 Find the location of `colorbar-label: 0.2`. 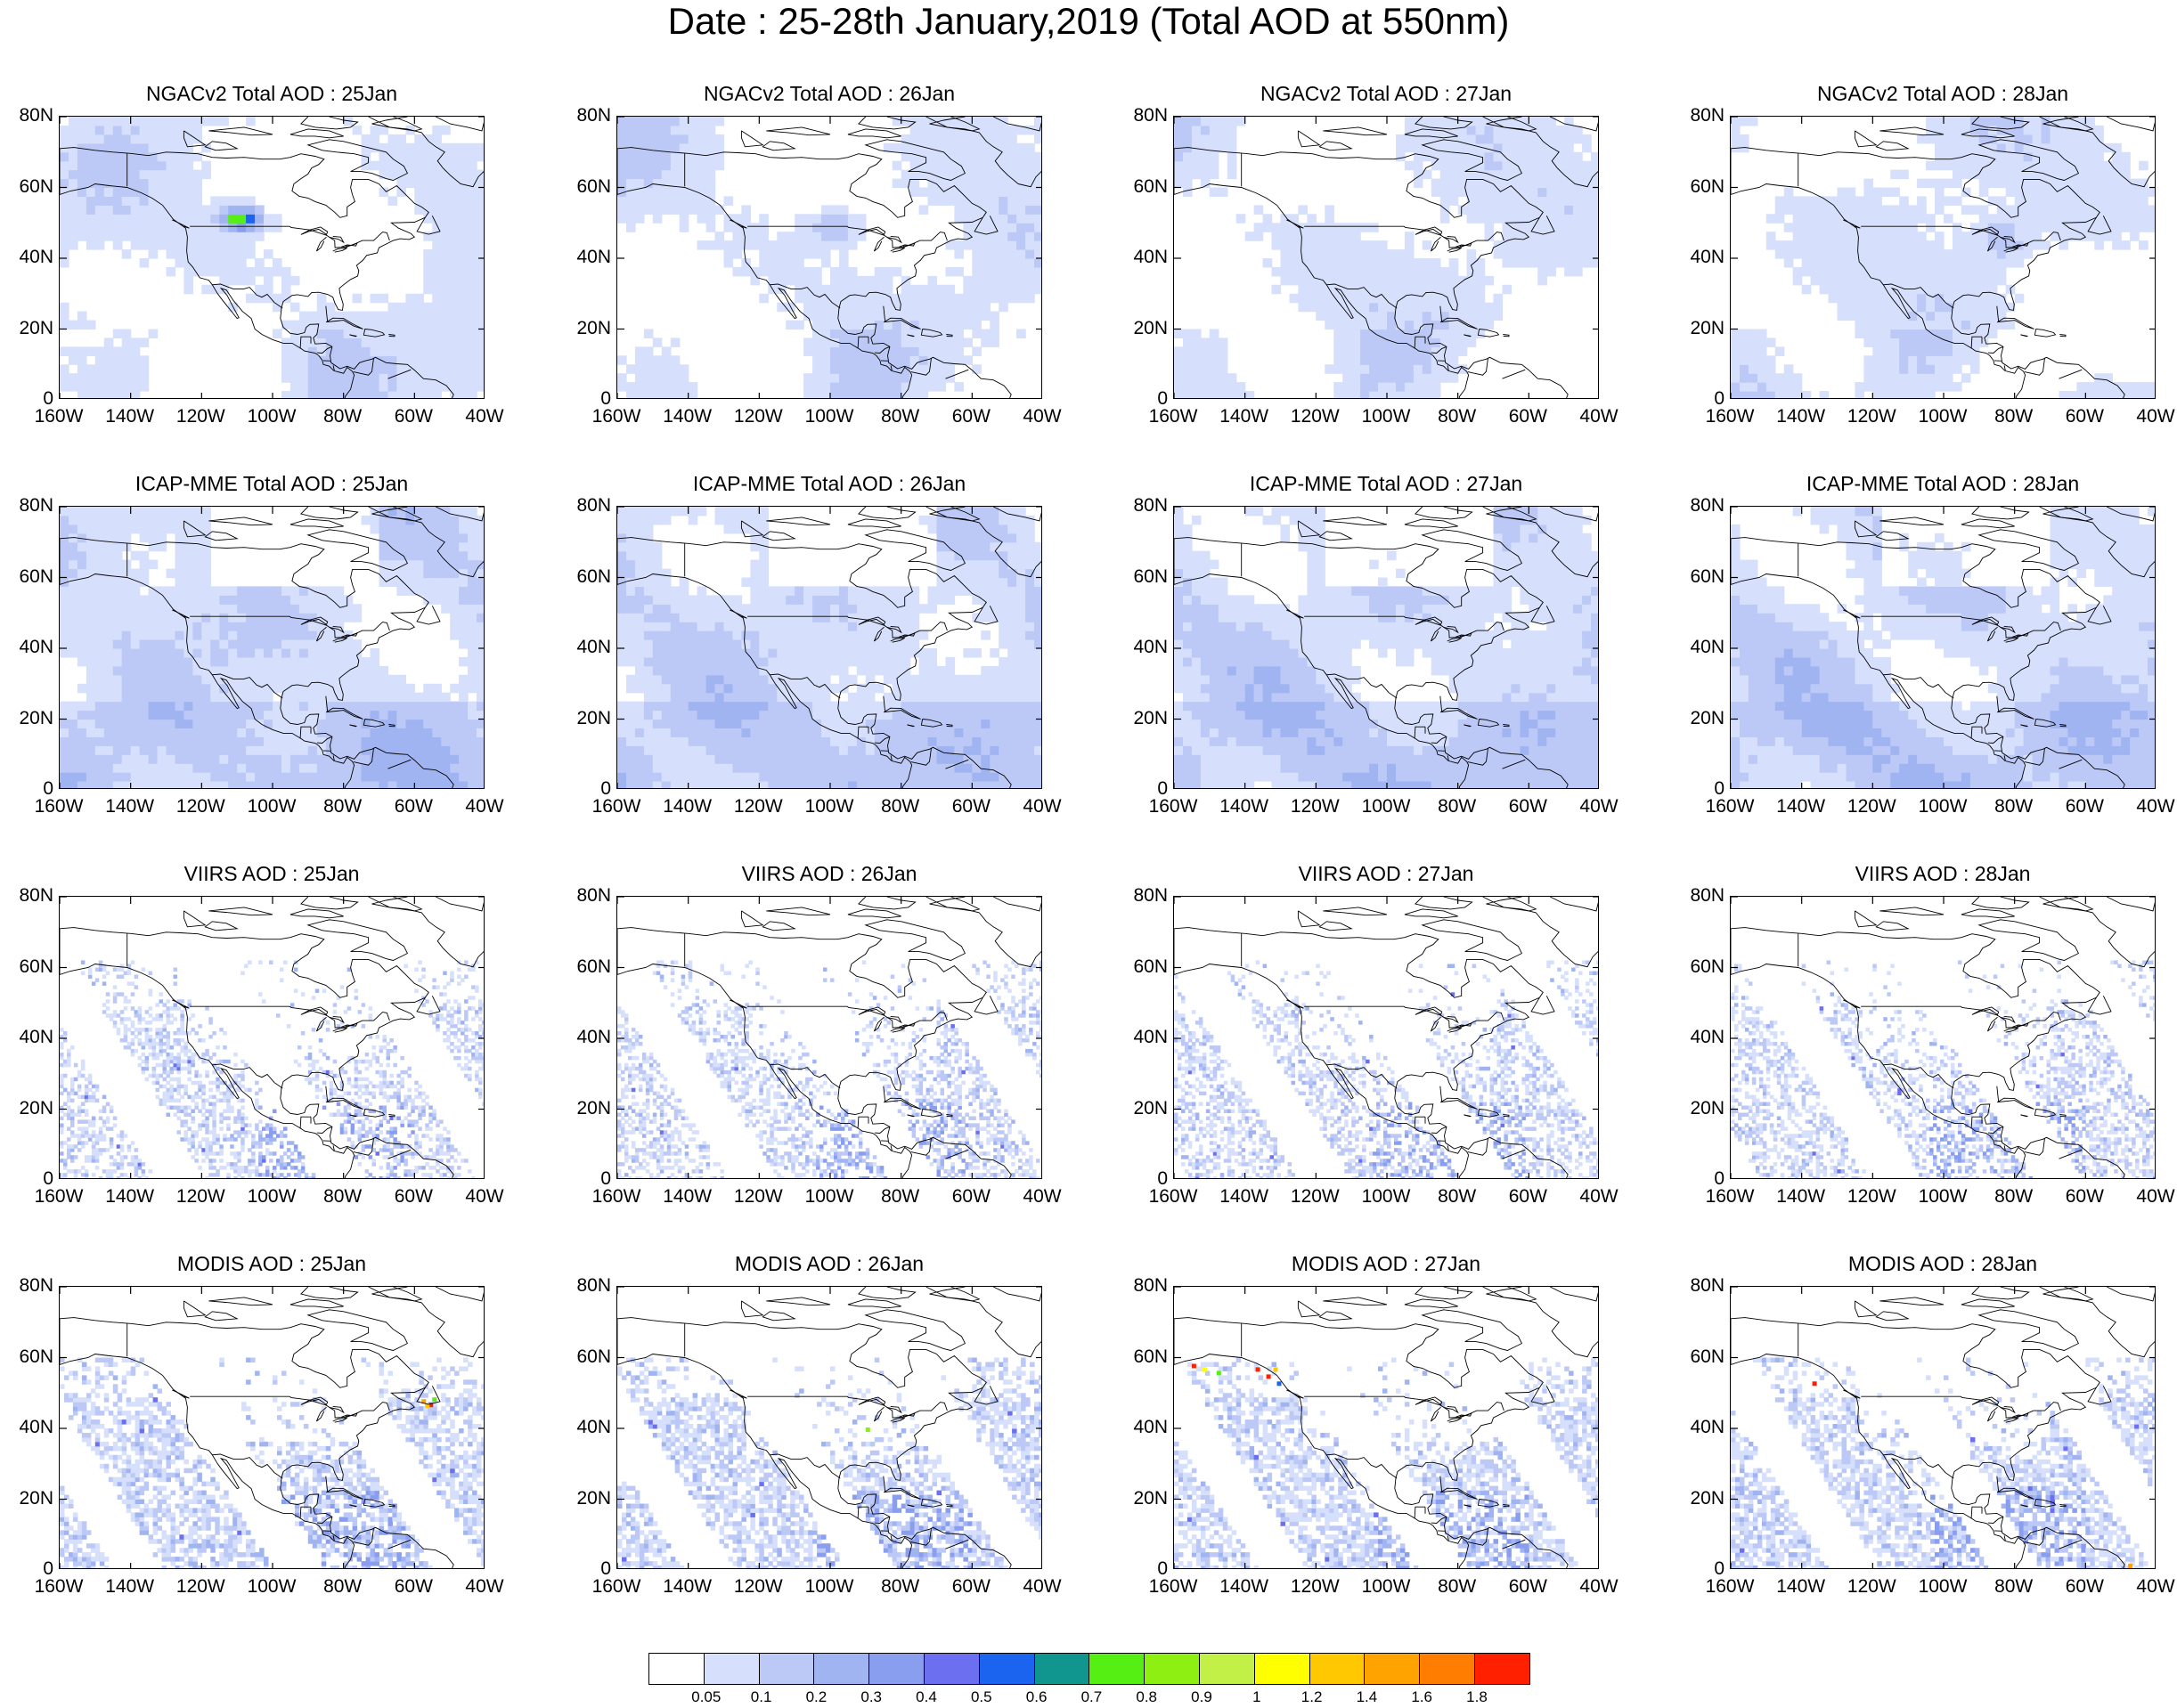

colorbar-label: 0.2 is located at coordinates (816, 1697).